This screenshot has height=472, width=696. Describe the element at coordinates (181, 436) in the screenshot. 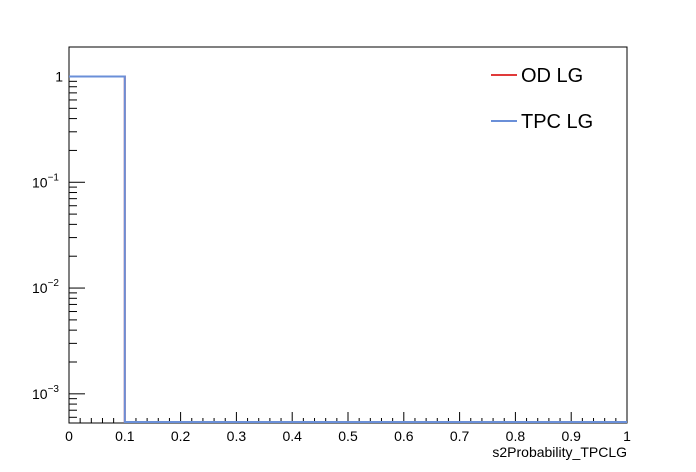

I see `x-tick-label: 0.2` at that location.